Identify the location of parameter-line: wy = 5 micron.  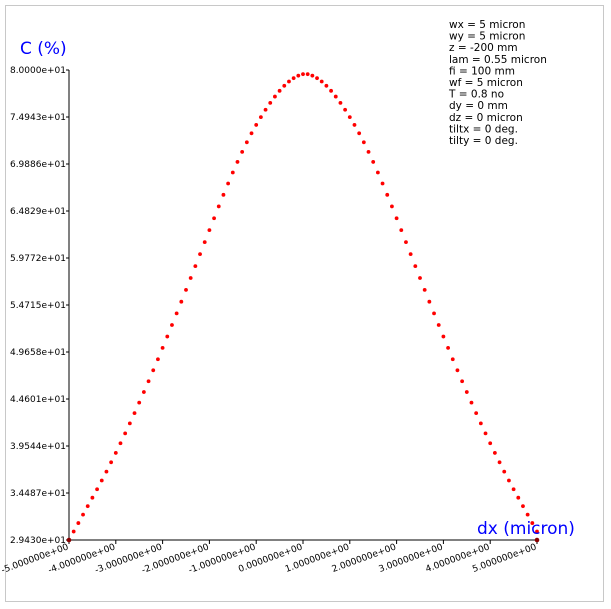
(487, 37).